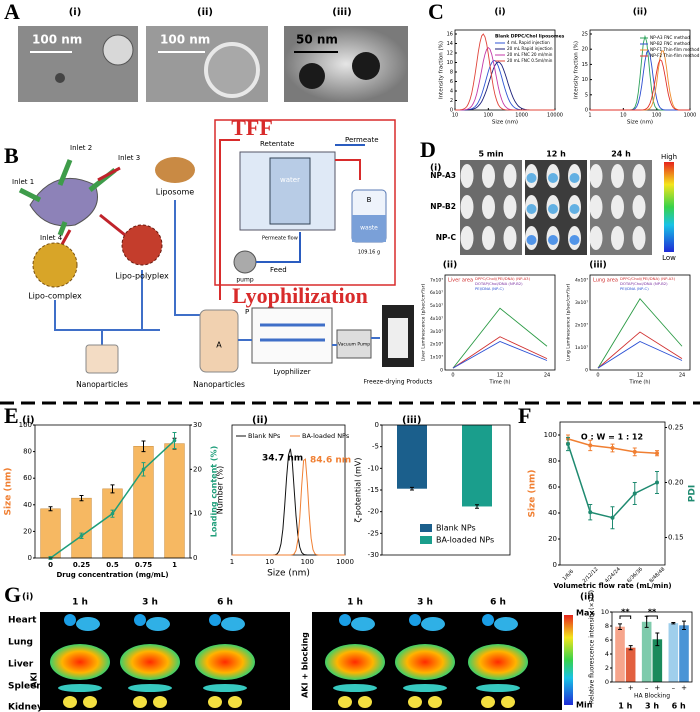 The image size is (700, 712). What do you see at coordinates (362, 140) in the screenshot?
I see `label: Permeate` at bounding box center [362, 140].